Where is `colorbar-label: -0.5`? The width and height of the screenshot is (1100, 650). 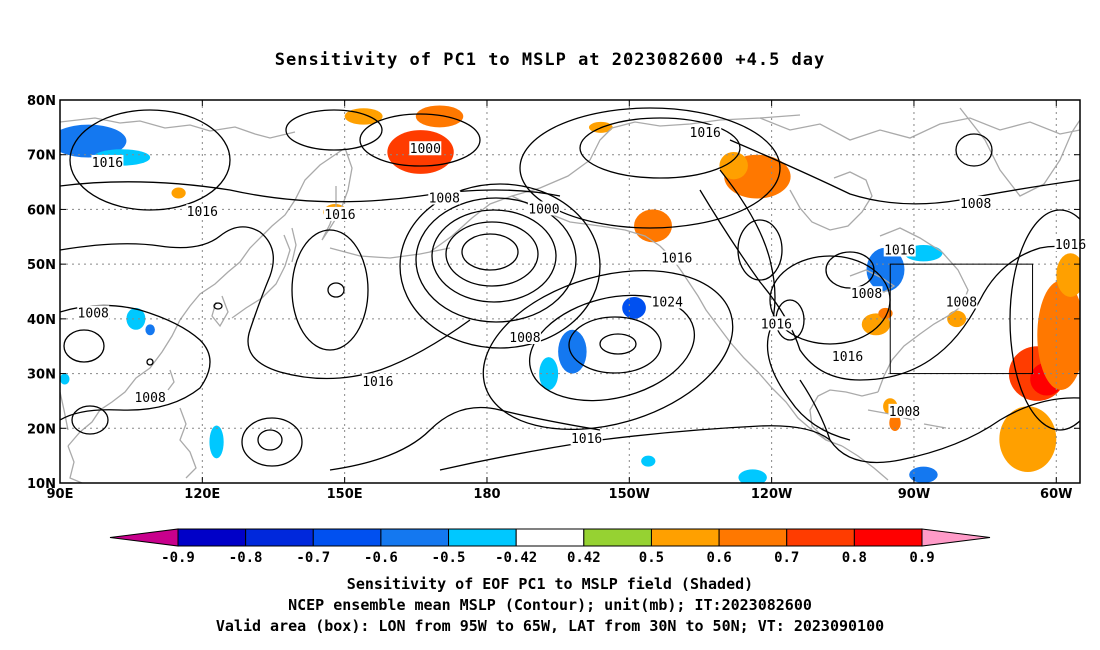
colorbar-label: -0.5 is located at coordinates (449, 558).